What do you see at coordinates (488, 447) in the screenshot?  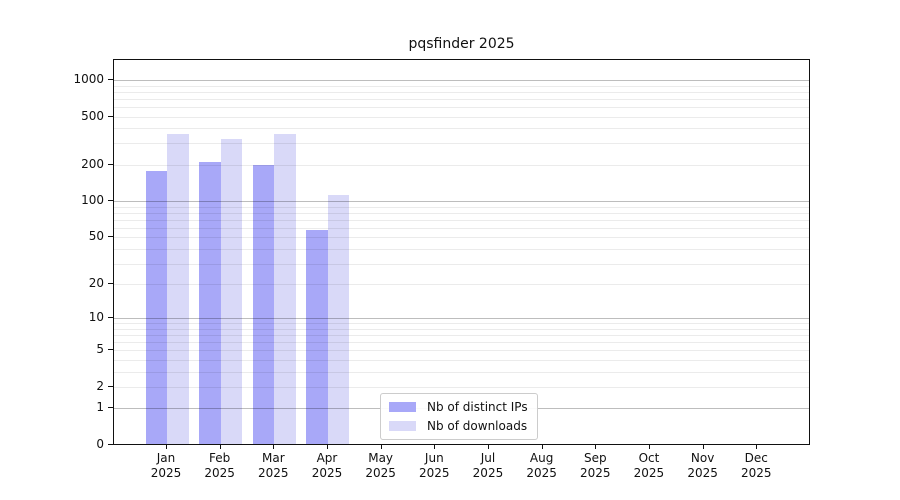 I see `x-tick-mark-jul` at bounding box center [488, 447].